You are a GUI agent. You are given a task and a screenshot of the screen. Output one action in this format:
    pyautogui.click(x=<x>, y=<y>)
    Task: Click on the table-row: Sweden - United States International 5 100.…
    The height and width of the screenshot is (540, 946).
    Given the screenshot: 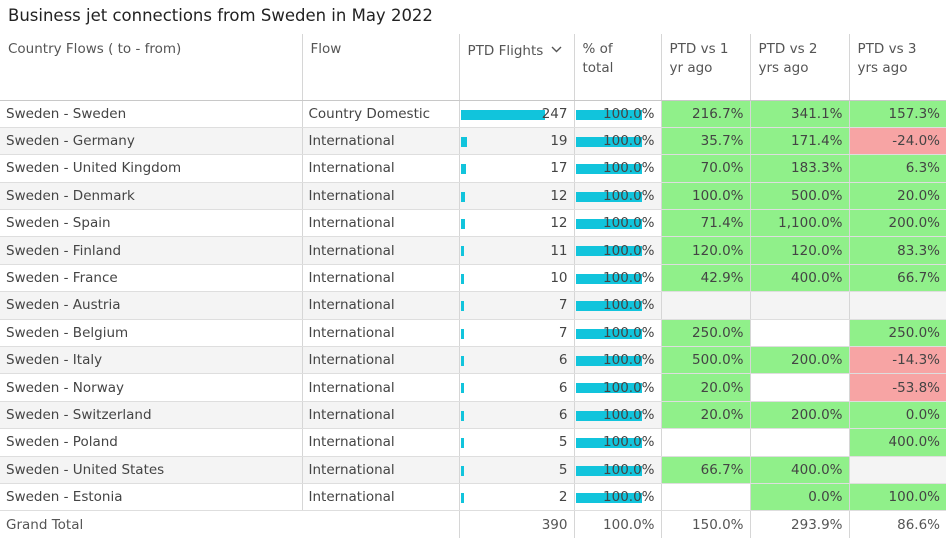 What is the action you would take?
    pyautogui.click(x=473, y=470)
    